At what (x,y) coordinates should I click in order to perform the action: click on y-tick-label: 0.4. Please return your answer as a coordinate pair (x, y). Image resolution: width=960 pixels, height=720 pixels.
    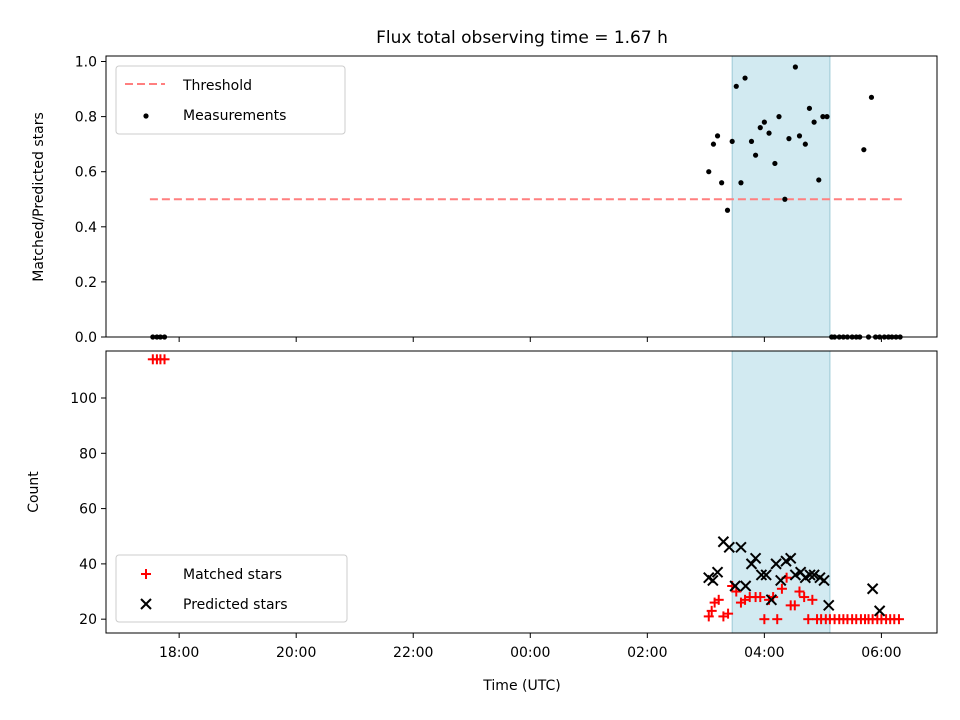
    Looking at the image, I should click on (86, 228).